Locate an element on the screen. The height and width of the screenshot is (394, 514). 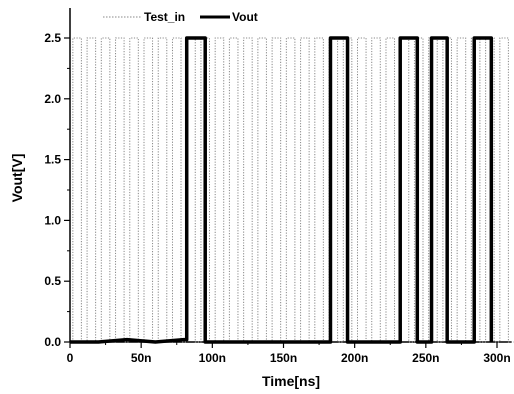
x-tick-label: 250n is located at coordinates (425, 358).